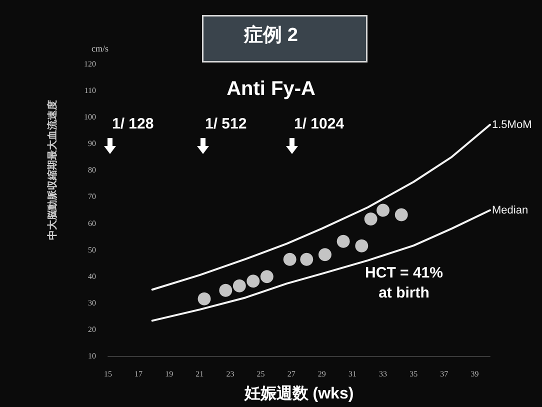 This screenshot has width=542, height=407. What do you see at coordinates (92, 329) in the screenshot?
I see `y-tick-label: 20` at bounding box center [92, 329].